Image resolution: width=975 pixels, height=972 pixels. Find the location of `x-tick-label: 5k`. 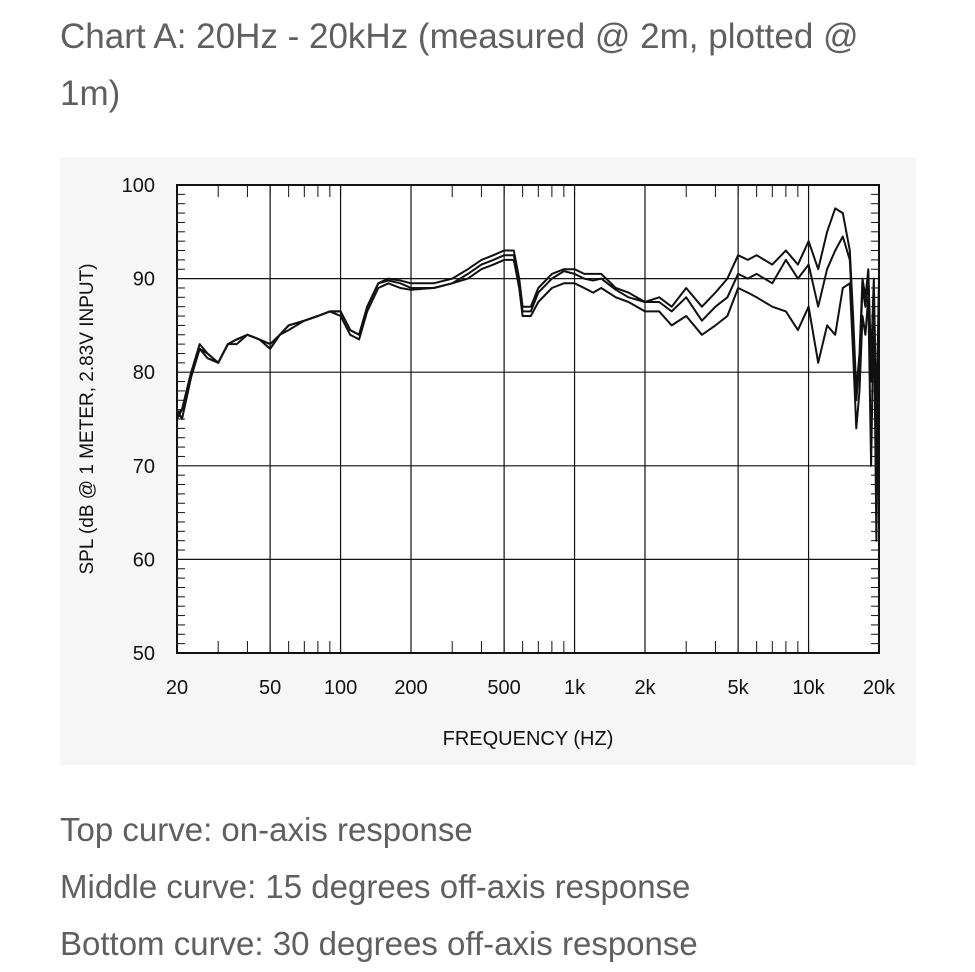

x-tick-label: 5k is located at coordinates (739, 688).